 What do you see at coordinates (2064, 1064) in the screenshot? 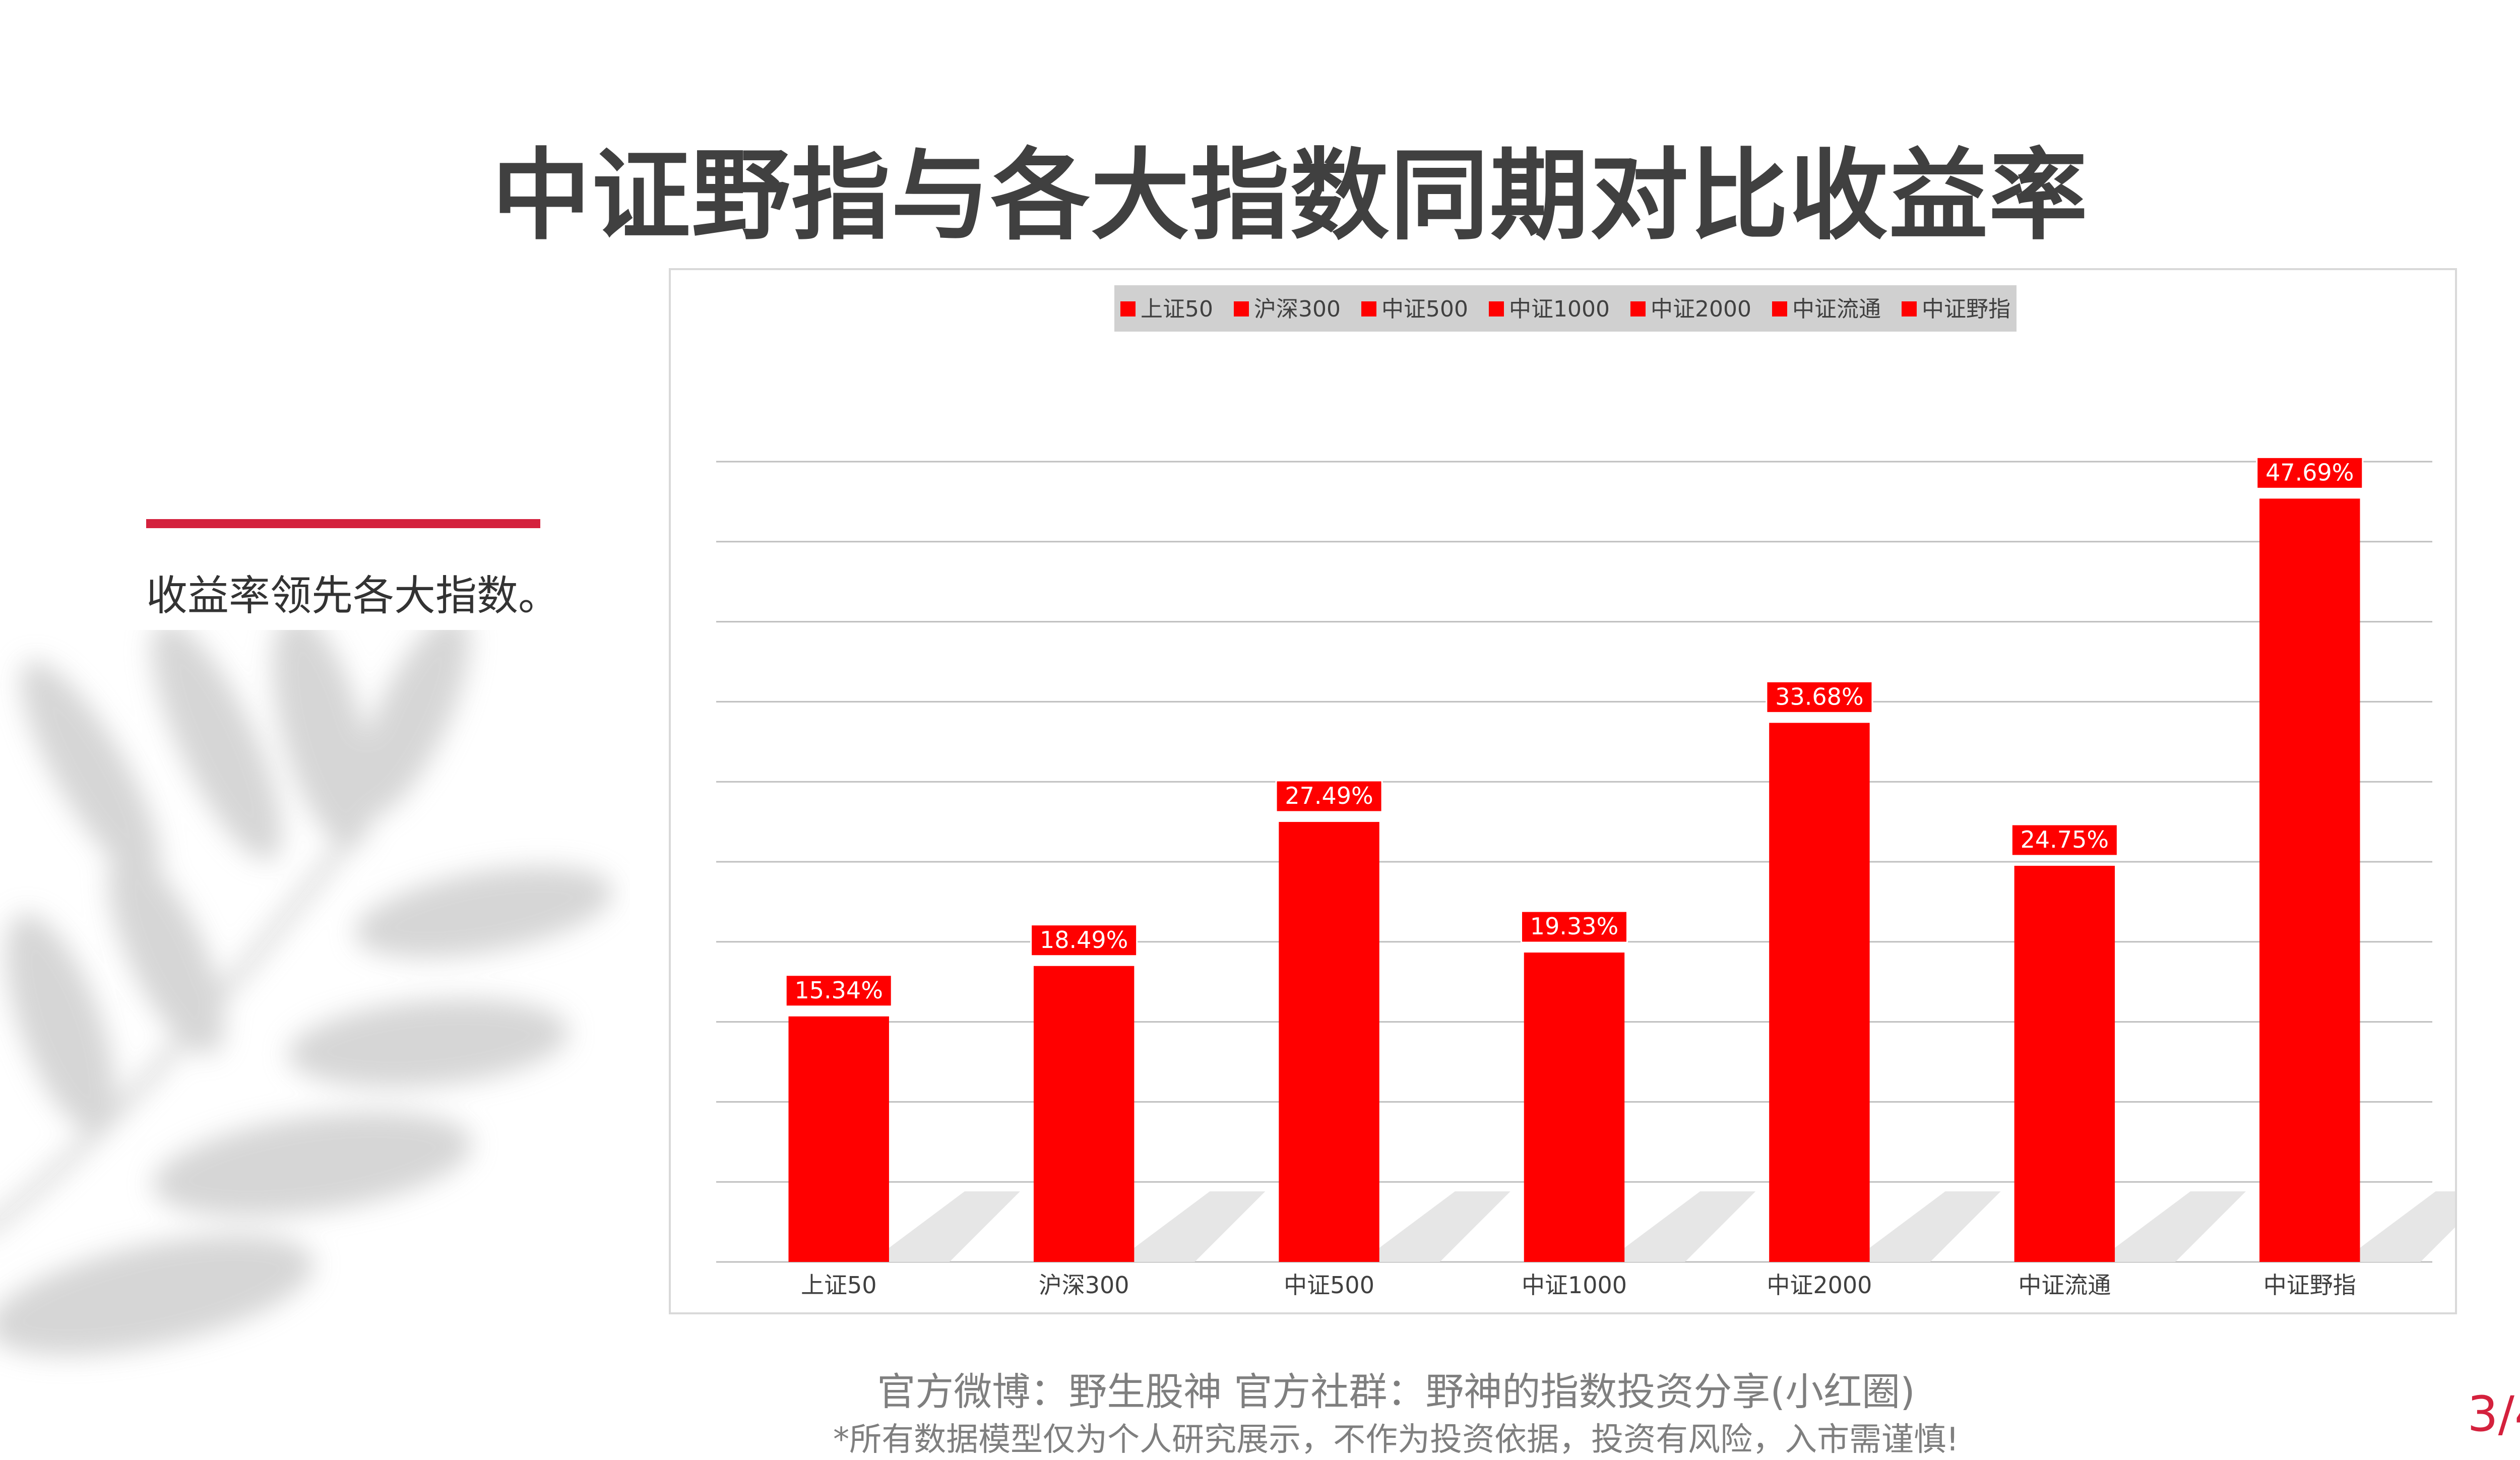
I see `bar-中证流通` at bounding box center [2064, 1064].